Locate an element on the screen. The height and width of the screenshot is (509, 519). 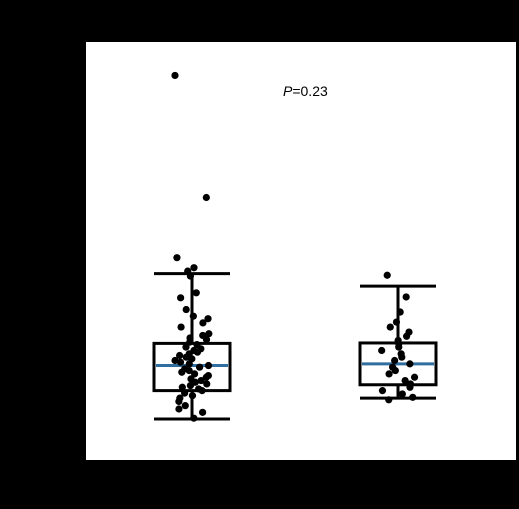
p-value-annotation: P=0.23 is located at coordinates (305, 91).